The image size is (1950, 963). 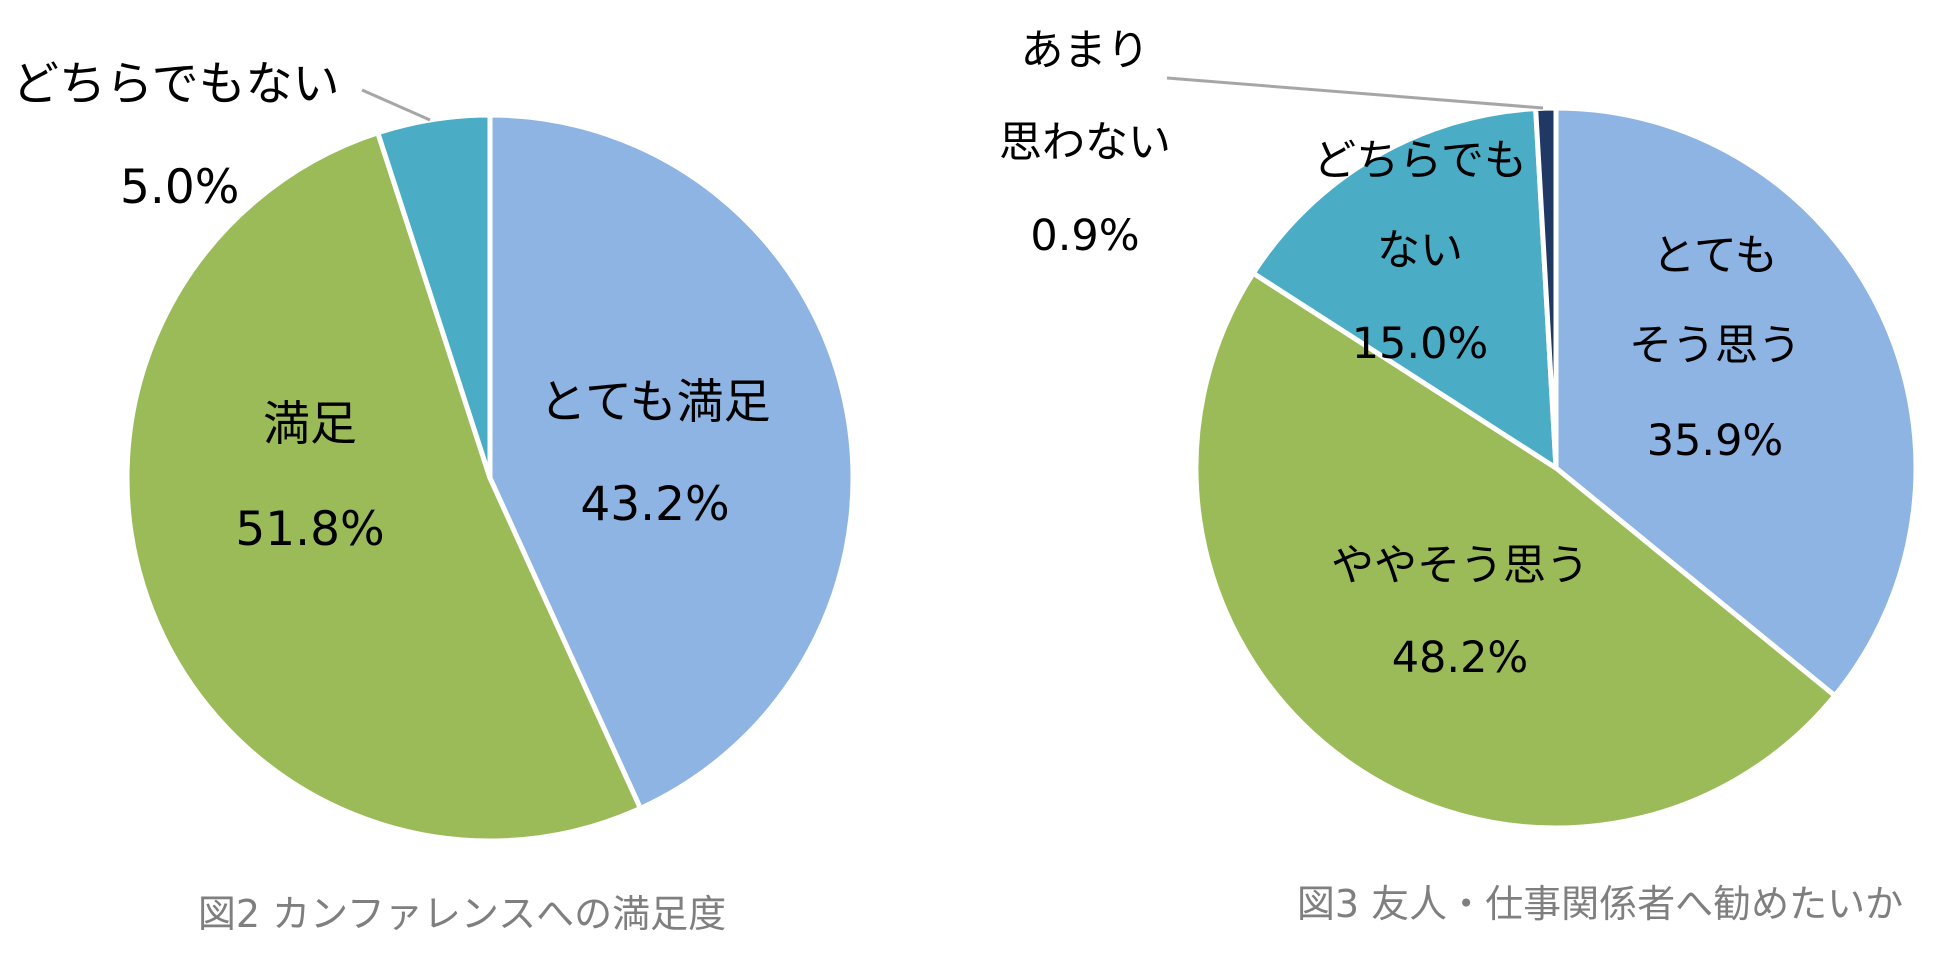 What do you see at coordinates (1460, 658) in the screenshot?
I see `slice-value-somewhat-agree: 48.2%` at bounding box center [1460, 658].